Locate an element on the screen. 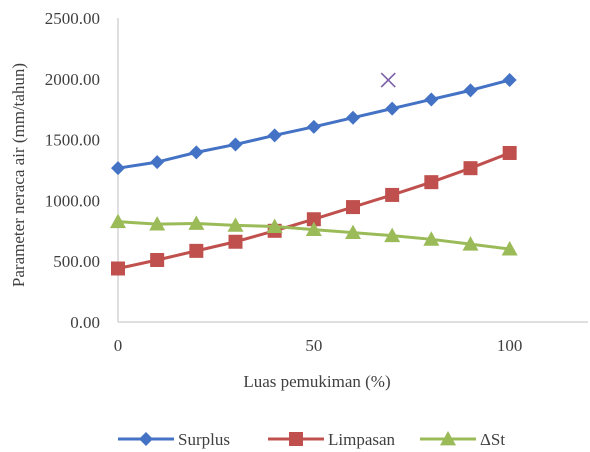 The height and width of the screenshot is (452, 590). x-tick-labels: 0 50 100 is located at coordinates (318, 345).